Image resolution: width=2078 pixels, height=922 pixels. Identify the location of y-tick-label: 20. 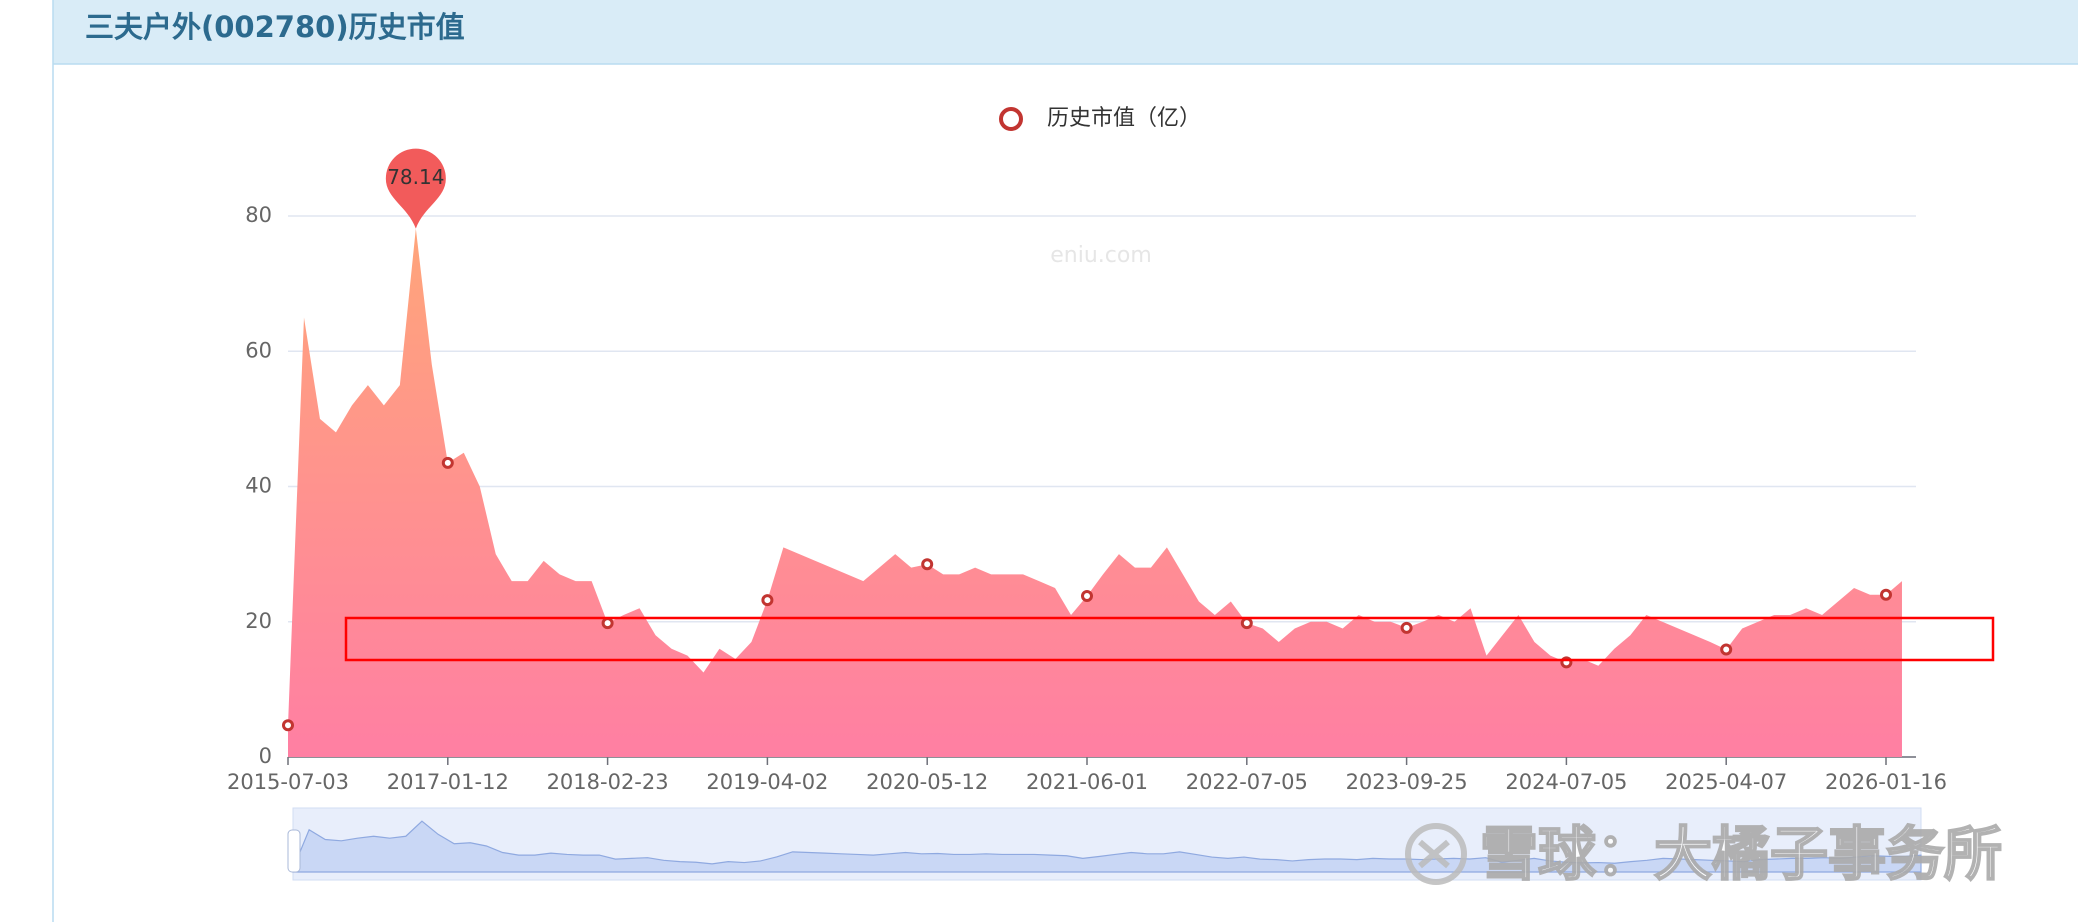
(258, 621).